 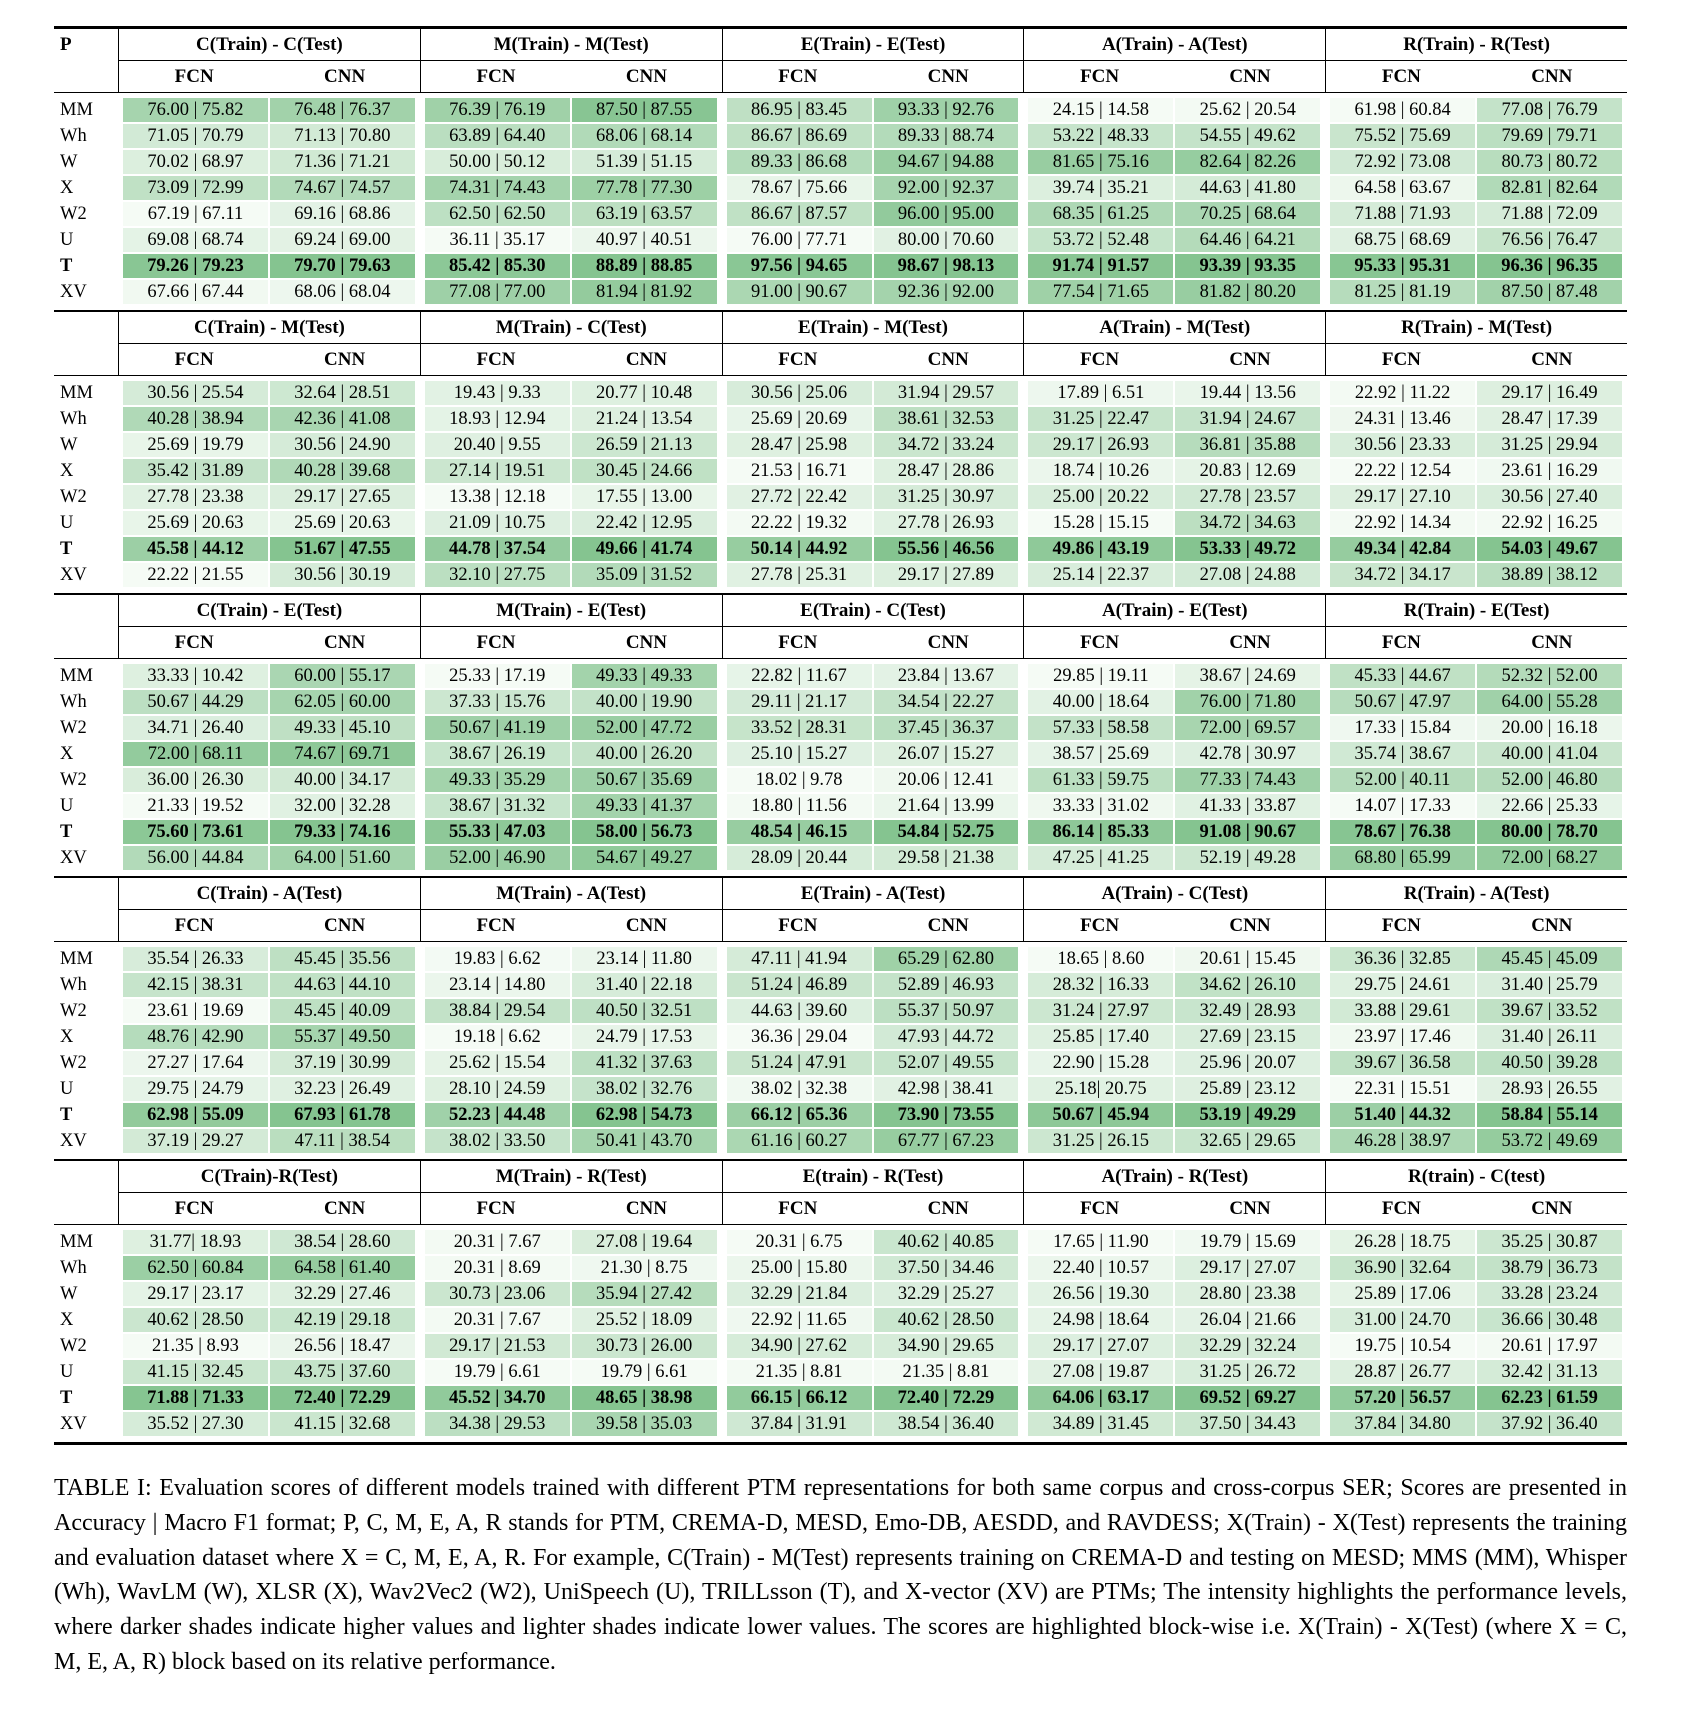 What do you see at coordinates (342, 188) in the screenshot?
I see `score-cell: 74.67 | 74.57` at bounding box center [342, 188].